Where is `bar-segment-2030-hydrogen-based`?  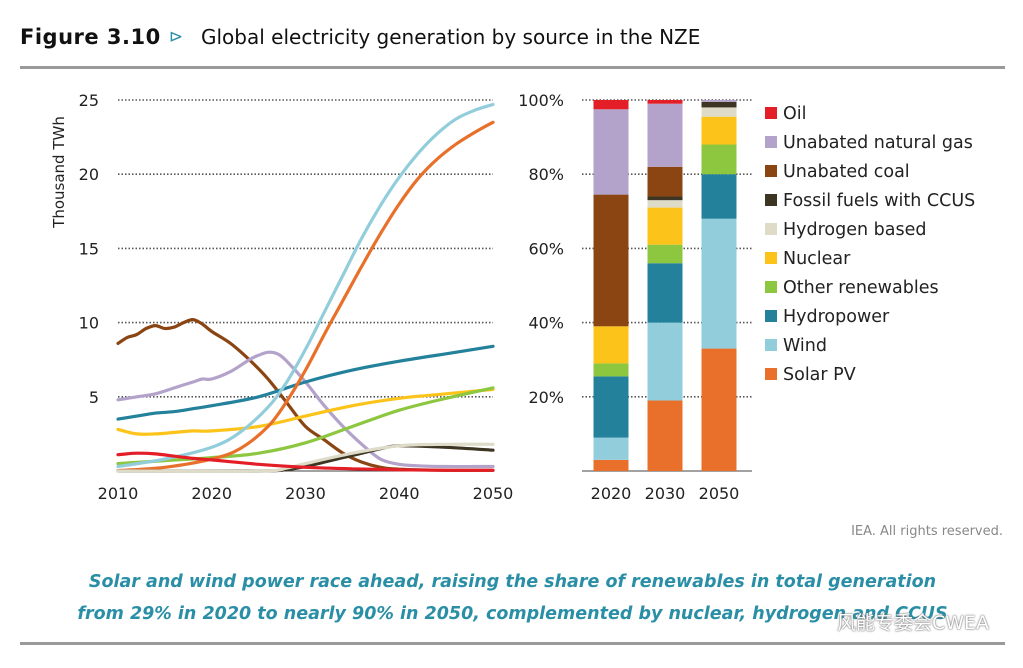
bar-segment-2030-hydrogen-based is located at coordinates (665, 204).